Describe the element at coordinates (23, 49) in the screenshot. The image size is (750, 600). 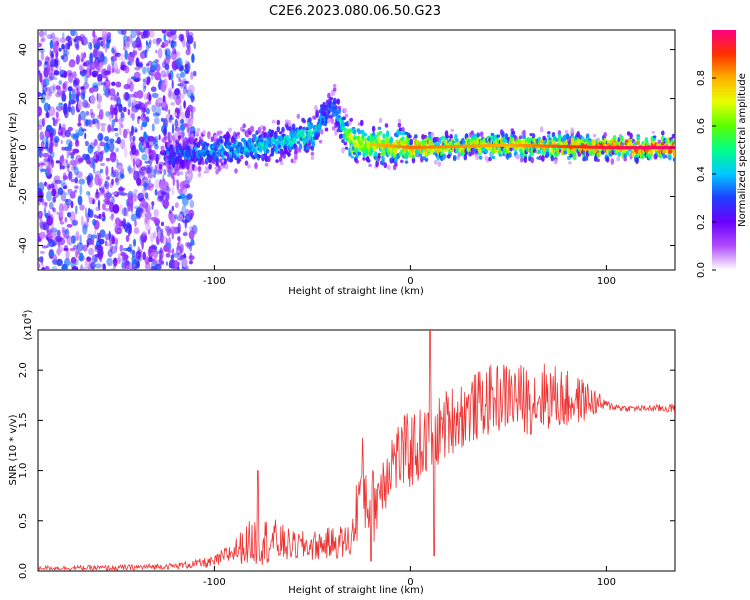
I see `heatmap-y-tick-label: 40` at that location.